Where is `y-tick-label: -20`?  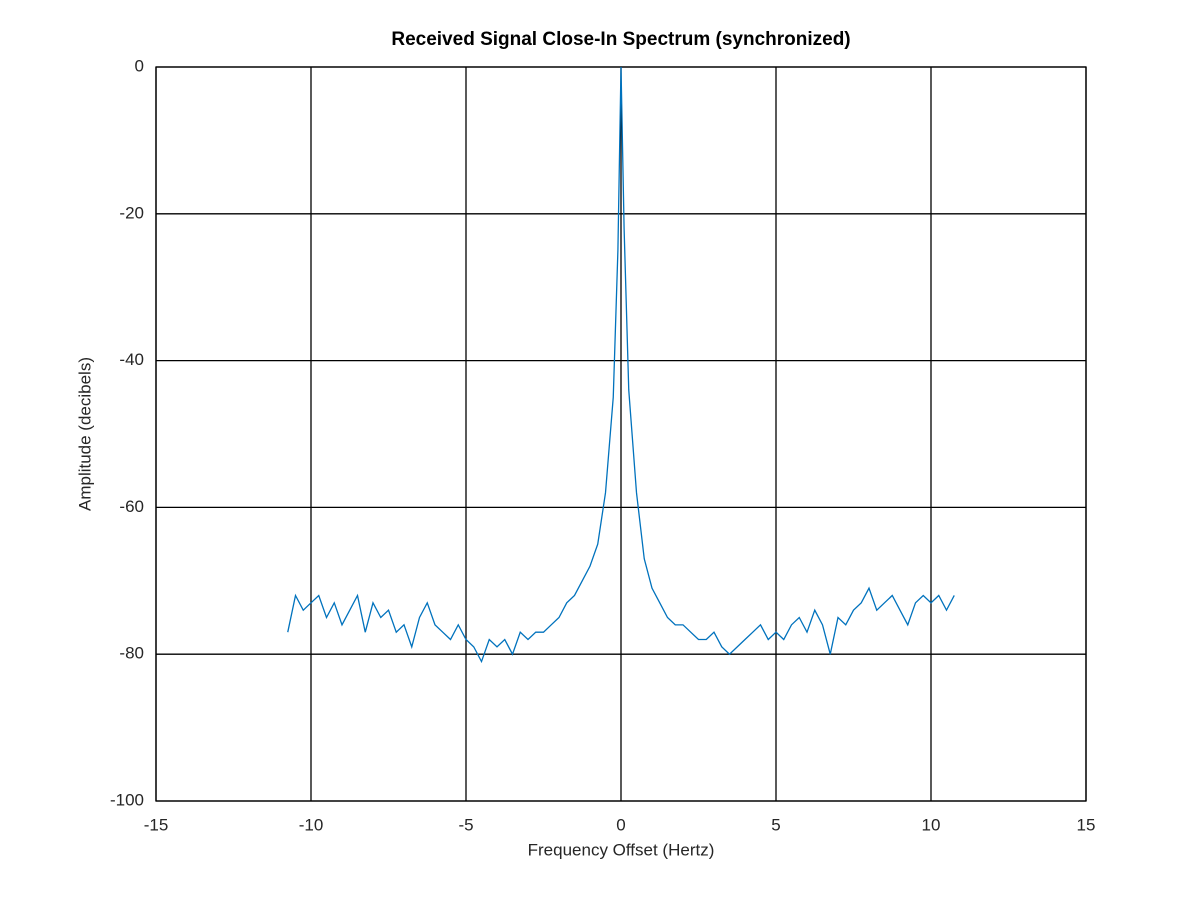
y-tick-label: -20 is located at coordinates (131, 212).